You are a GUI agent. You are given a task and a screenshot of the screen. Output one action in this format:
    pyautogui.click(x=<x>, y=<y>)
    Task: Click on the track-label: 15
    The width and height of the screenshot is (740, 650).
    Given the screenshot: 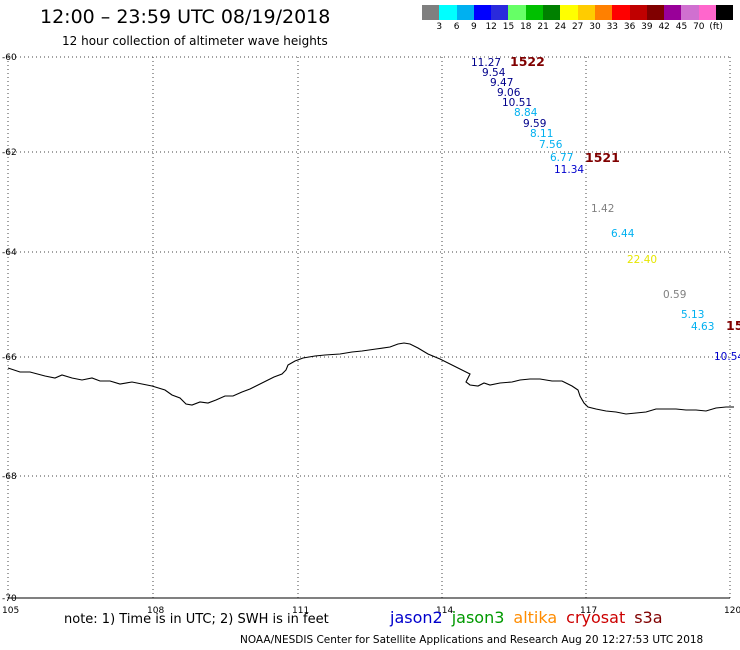 What is the action you would take?
    pyautogui.click(x=733, y=325)
    